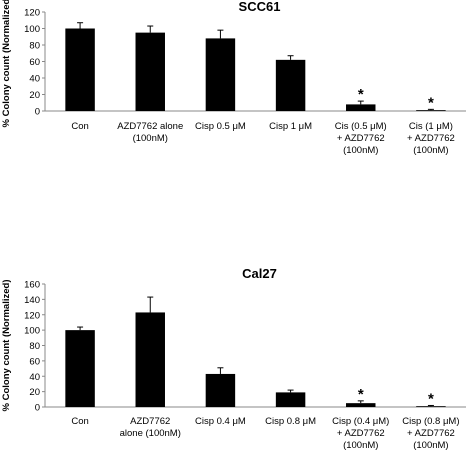 The width and height of the screenshot is (474, 455). Describe the element at coordinates (220, 126) in the screenshot. I see `x-category-label: Cisp 0.5 μM` at that location.